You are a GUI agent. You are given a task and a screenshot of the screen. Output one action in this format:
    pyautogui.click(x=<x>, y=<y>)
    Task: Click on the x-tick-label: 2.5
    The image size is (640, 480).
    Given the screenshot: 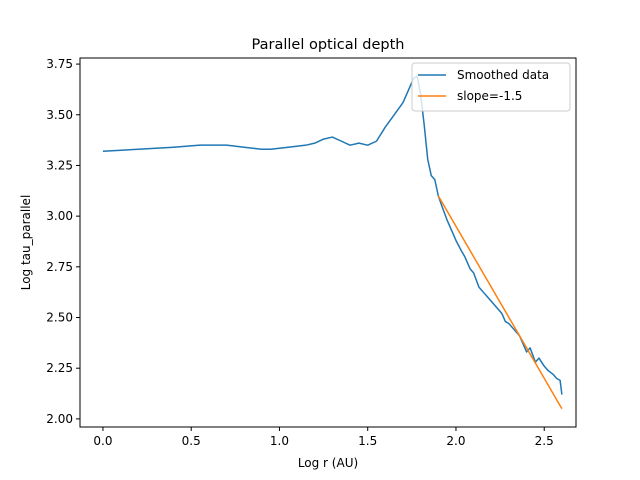 What is the action you would take?
    pyautogui.click(x=544, y=441)
    